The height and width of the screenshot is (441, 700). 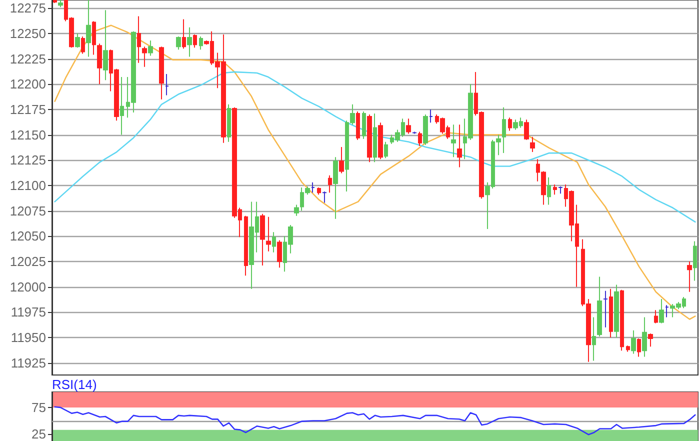 I want to click on y-tick-label: 12175, so click(x=28, y=109).